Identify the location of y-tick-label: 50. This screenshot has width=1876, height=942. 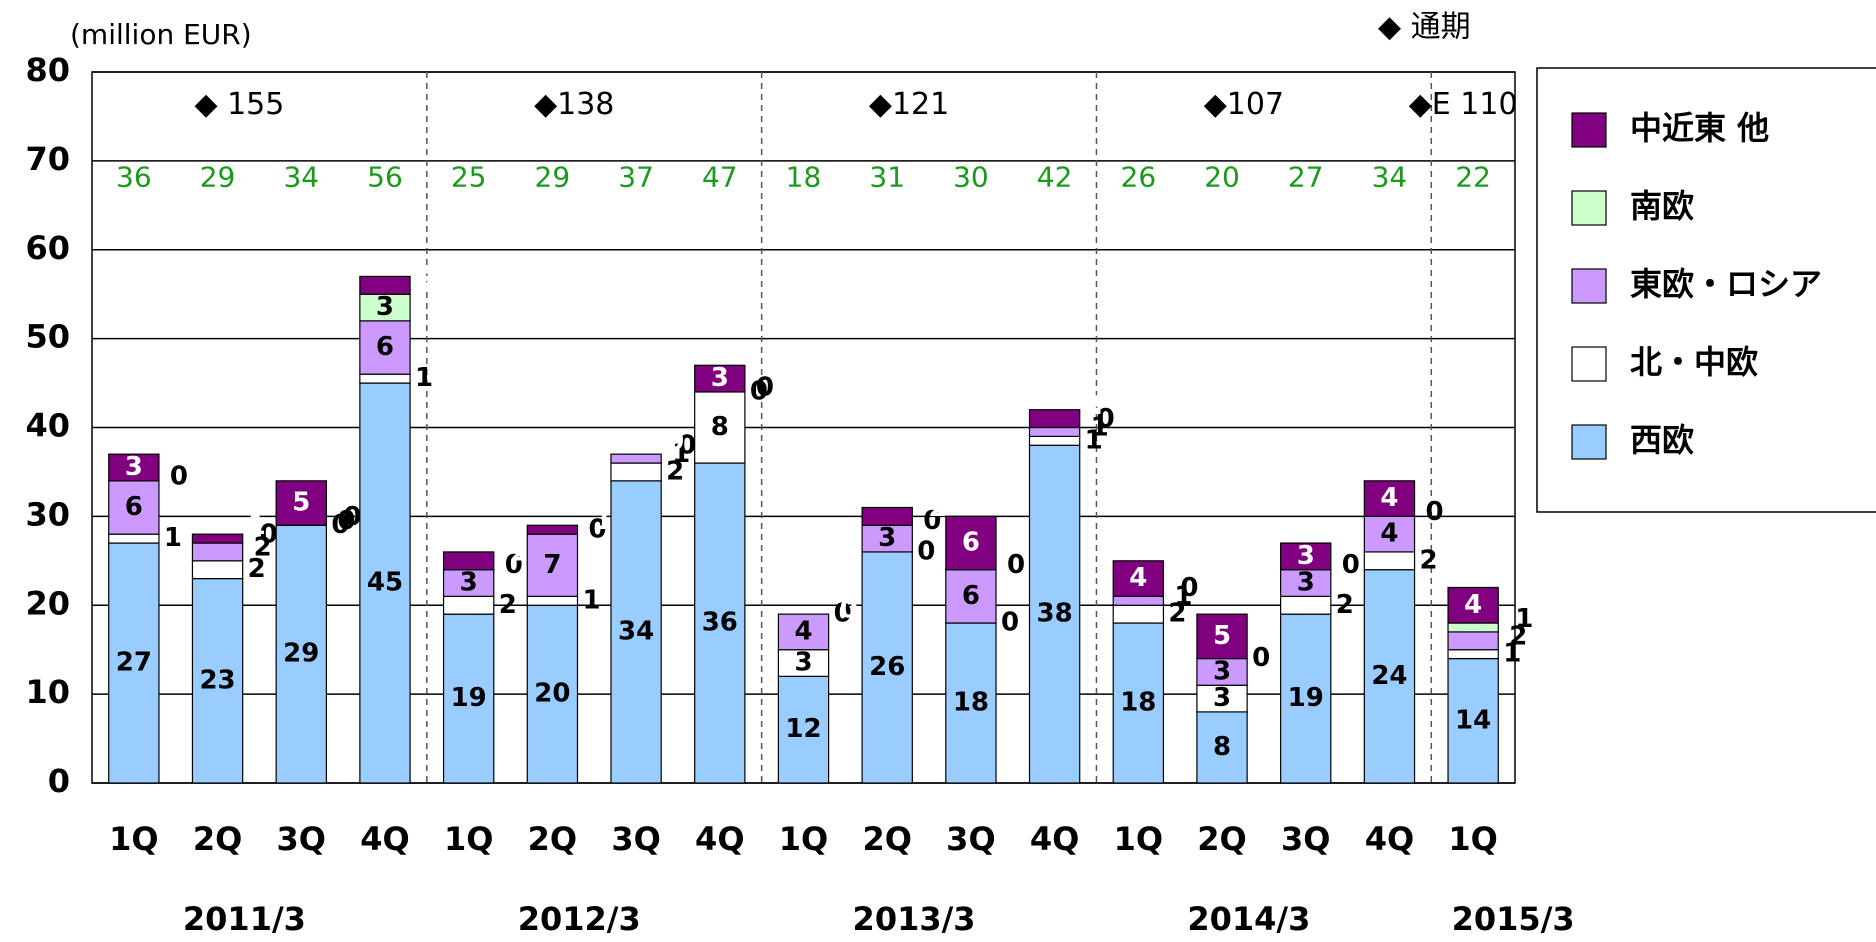
(47, 337).